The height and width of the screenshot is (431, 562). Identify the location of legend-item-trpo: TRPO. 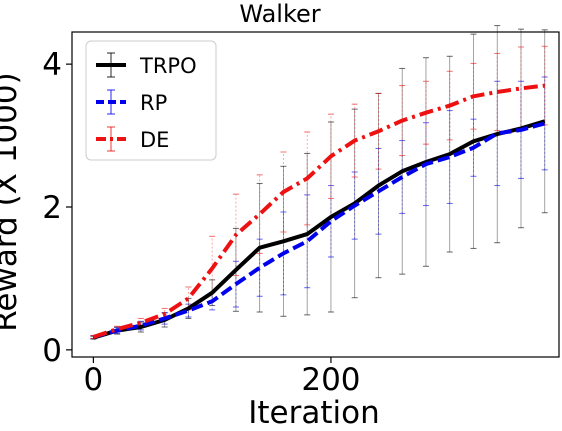
(146, 65).